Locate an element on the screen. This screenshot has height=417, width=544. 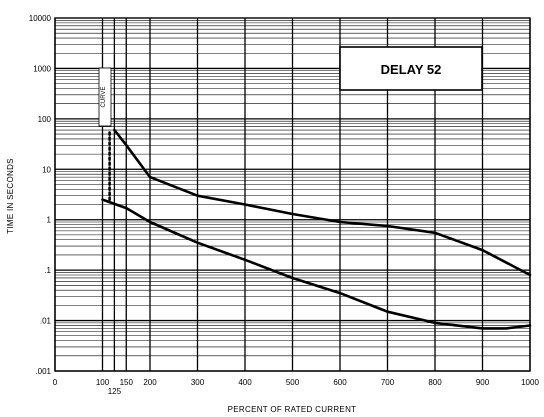
x-tick-label: 150 is located at coordinates (127, 382).